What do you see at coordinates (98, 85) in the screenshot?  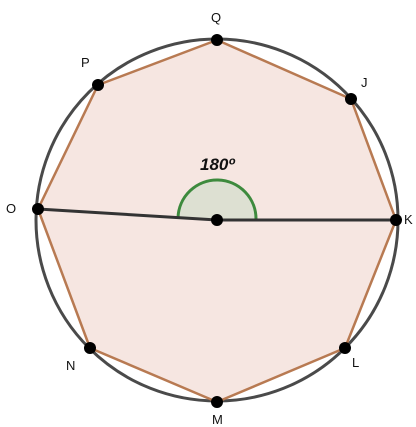 I see `point-p` at bounding box center [98, 85].